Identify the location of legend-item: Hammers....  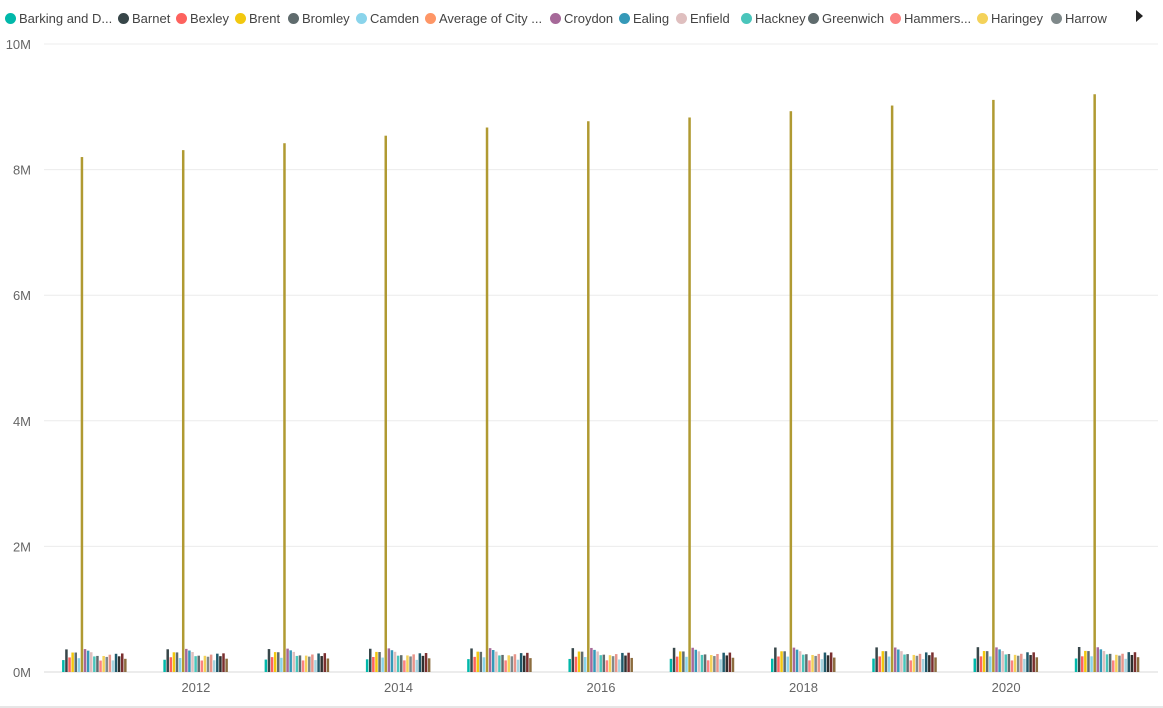
(930, 18).